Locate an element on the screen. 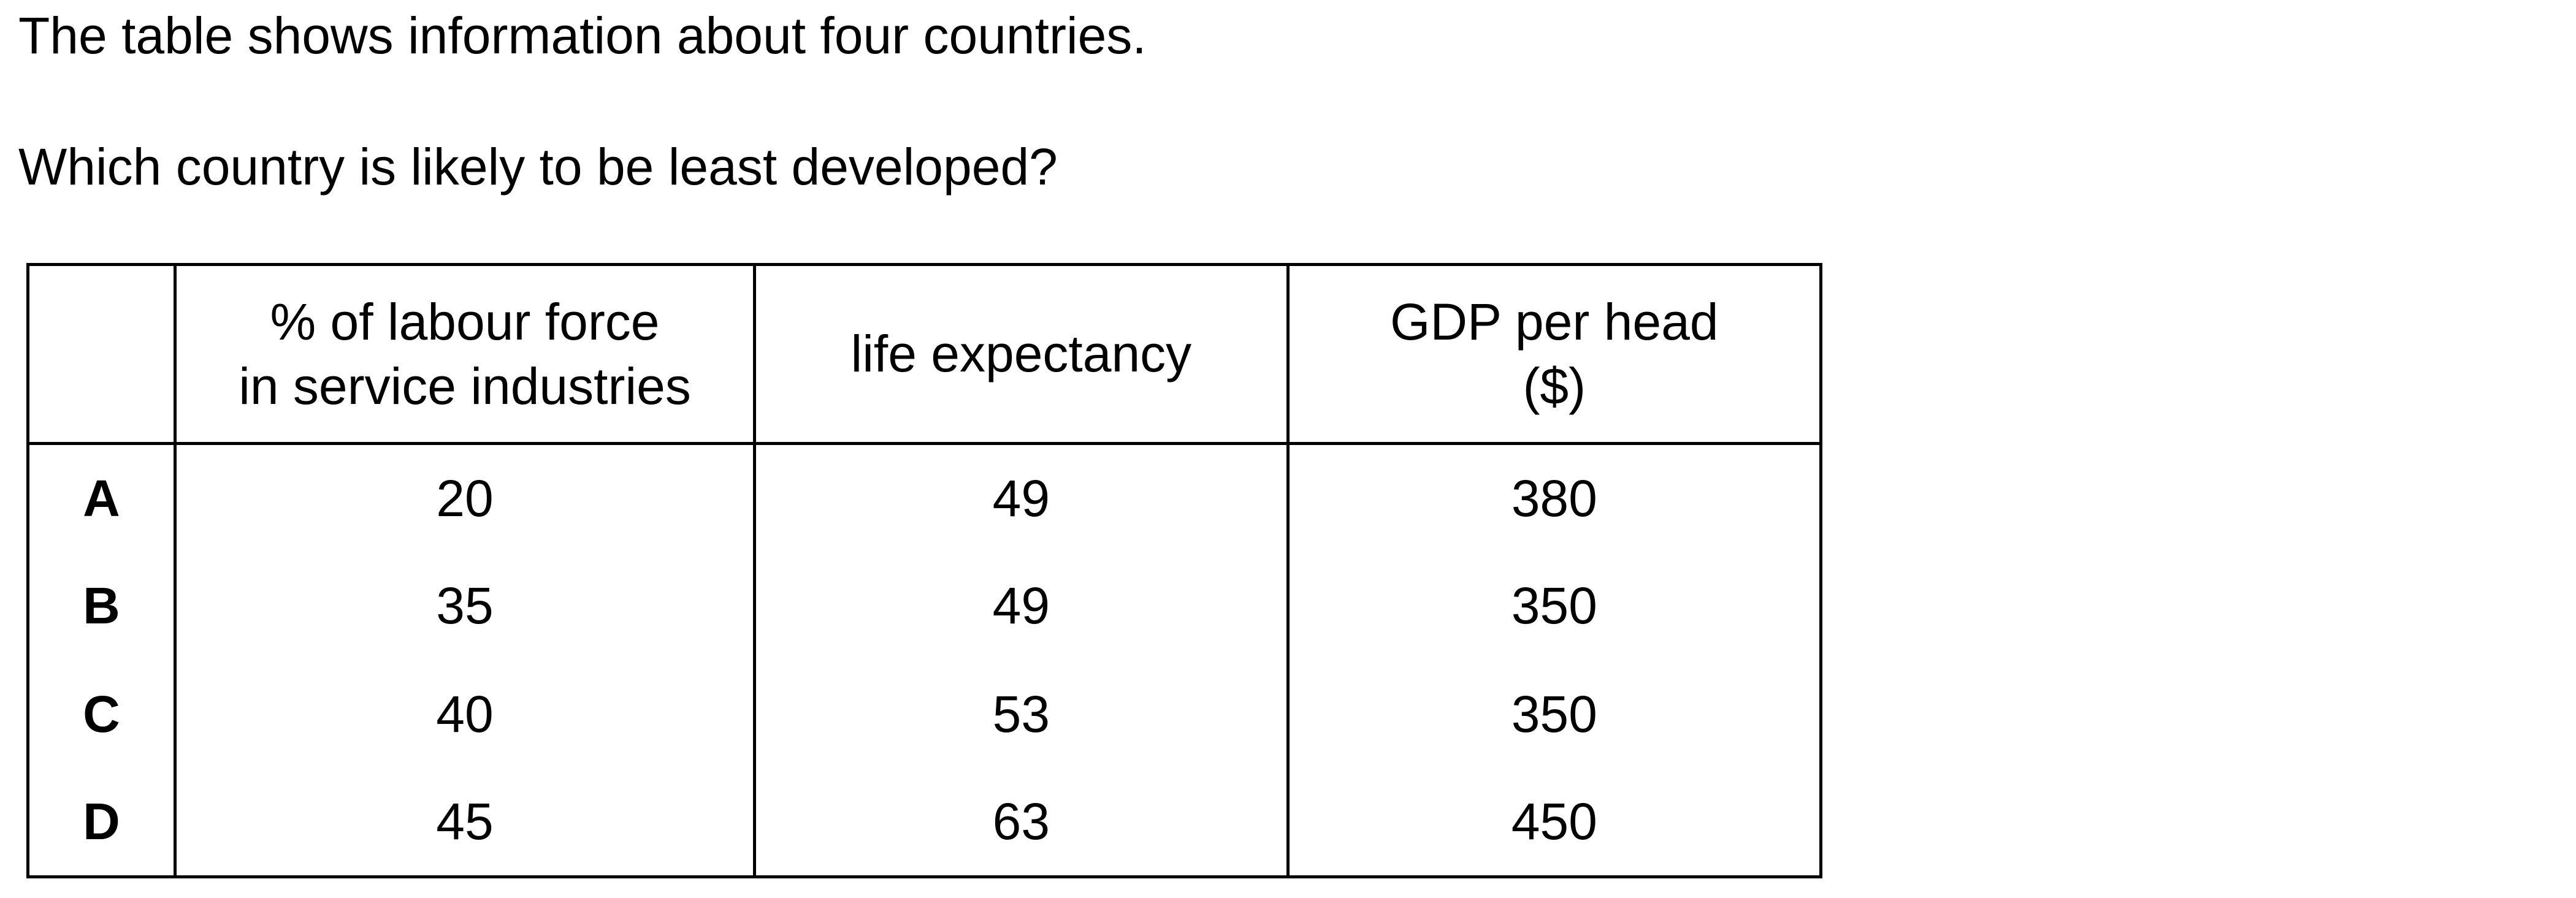 The image size is (2576, 898). row-label: D is located at coordinates (101, 823).